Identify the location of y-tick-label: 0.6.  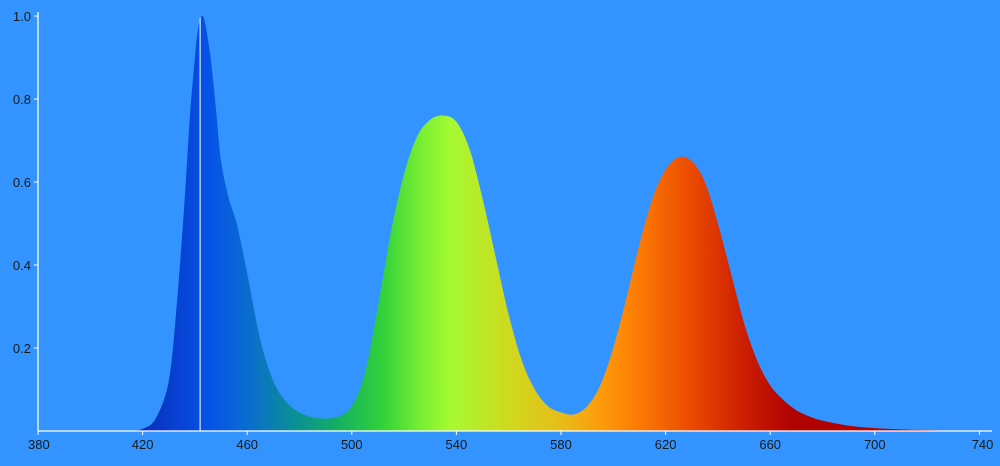
(22, 182).